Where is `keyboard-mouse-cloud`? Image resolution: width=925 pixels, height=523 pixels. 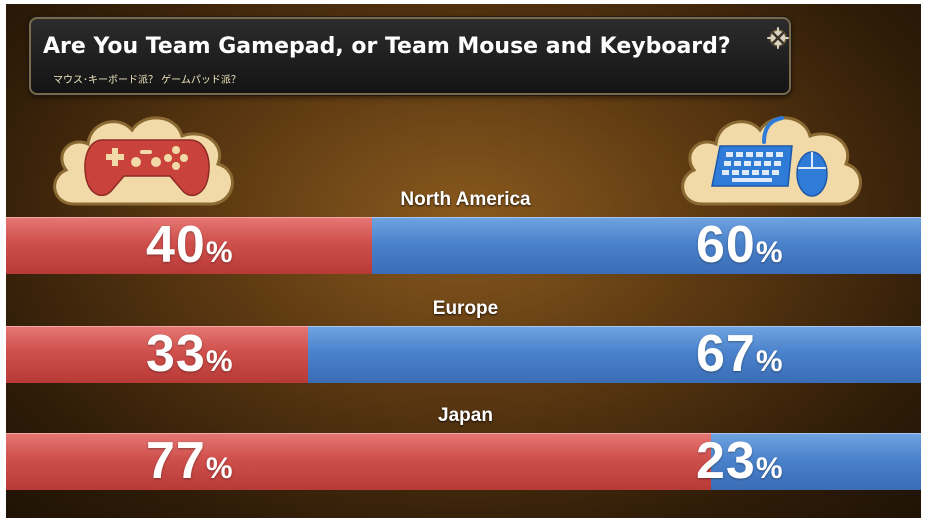
keyboard-mouse-cloud is located at coordinates (771, 161).